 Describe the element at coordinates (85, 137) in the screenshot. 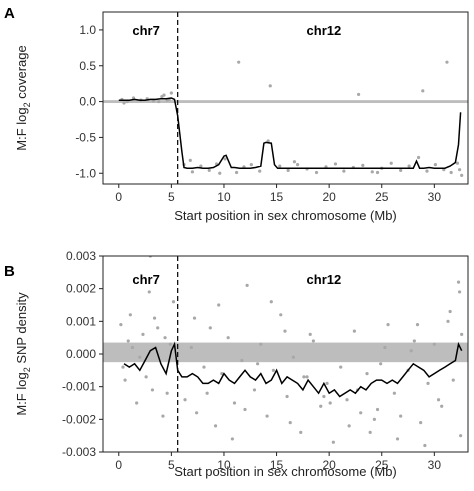

I see `y-tick-label: -0.5` at that location.